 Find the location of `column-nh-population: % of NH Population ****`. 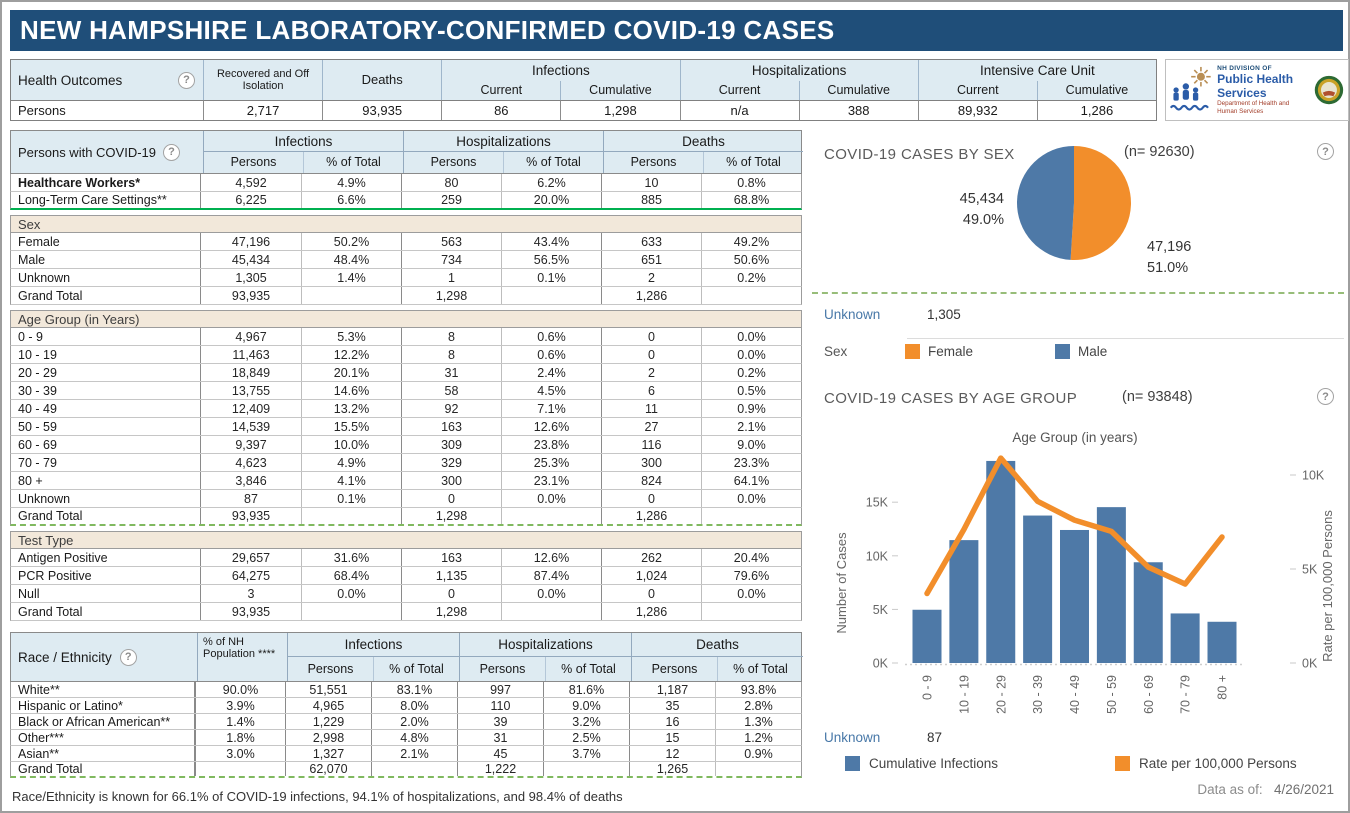

column-nh-population: % of NH Population **** is located at coordinates (242, 657).